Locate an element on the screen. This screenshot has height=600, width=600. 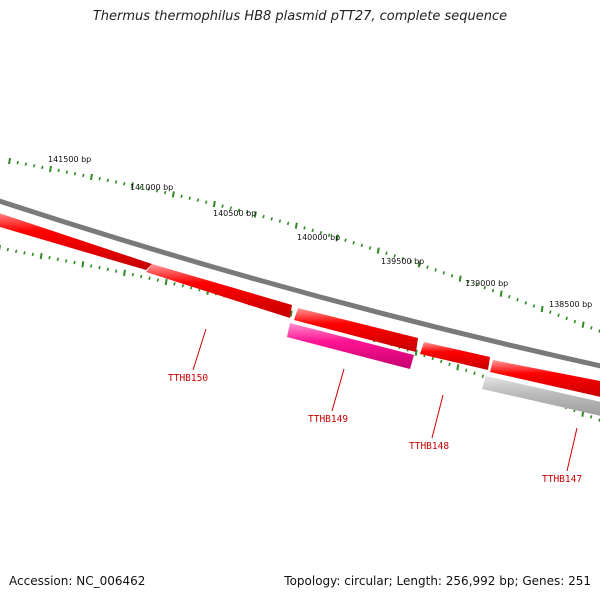
gene-labels: TTHB150 TTHB149 TTHB148 TTHB147 is located at coordinates (375, 429).